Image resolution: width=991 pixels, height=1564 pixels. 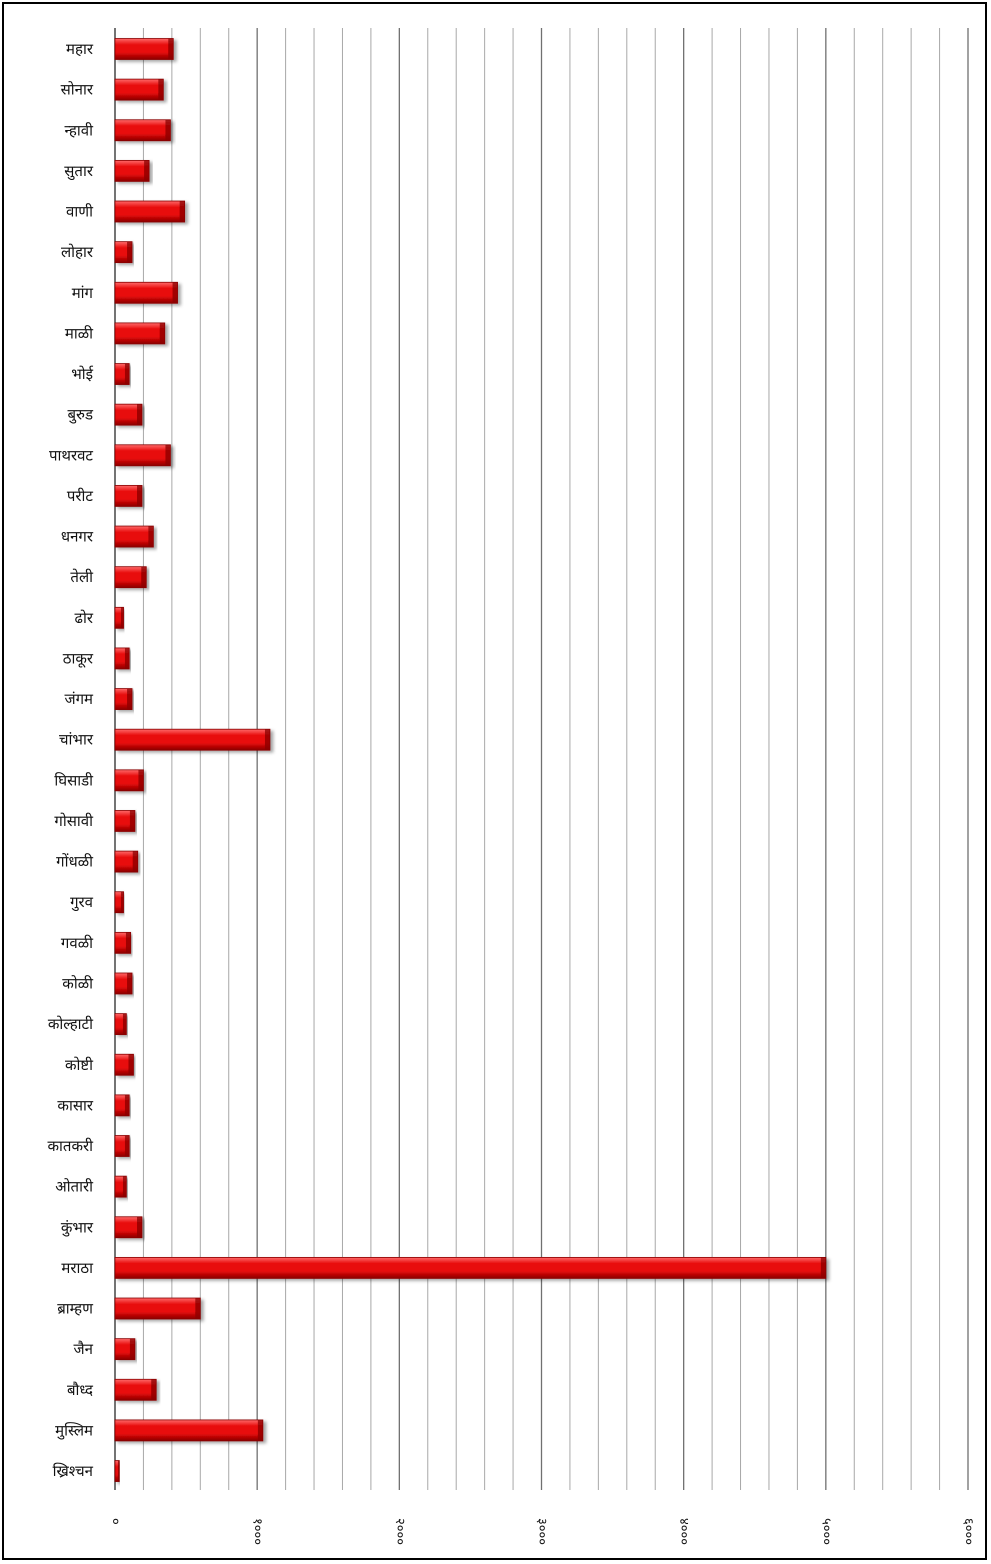 I want to click on category-label: गोंधळी, so click(x=75, y=862).